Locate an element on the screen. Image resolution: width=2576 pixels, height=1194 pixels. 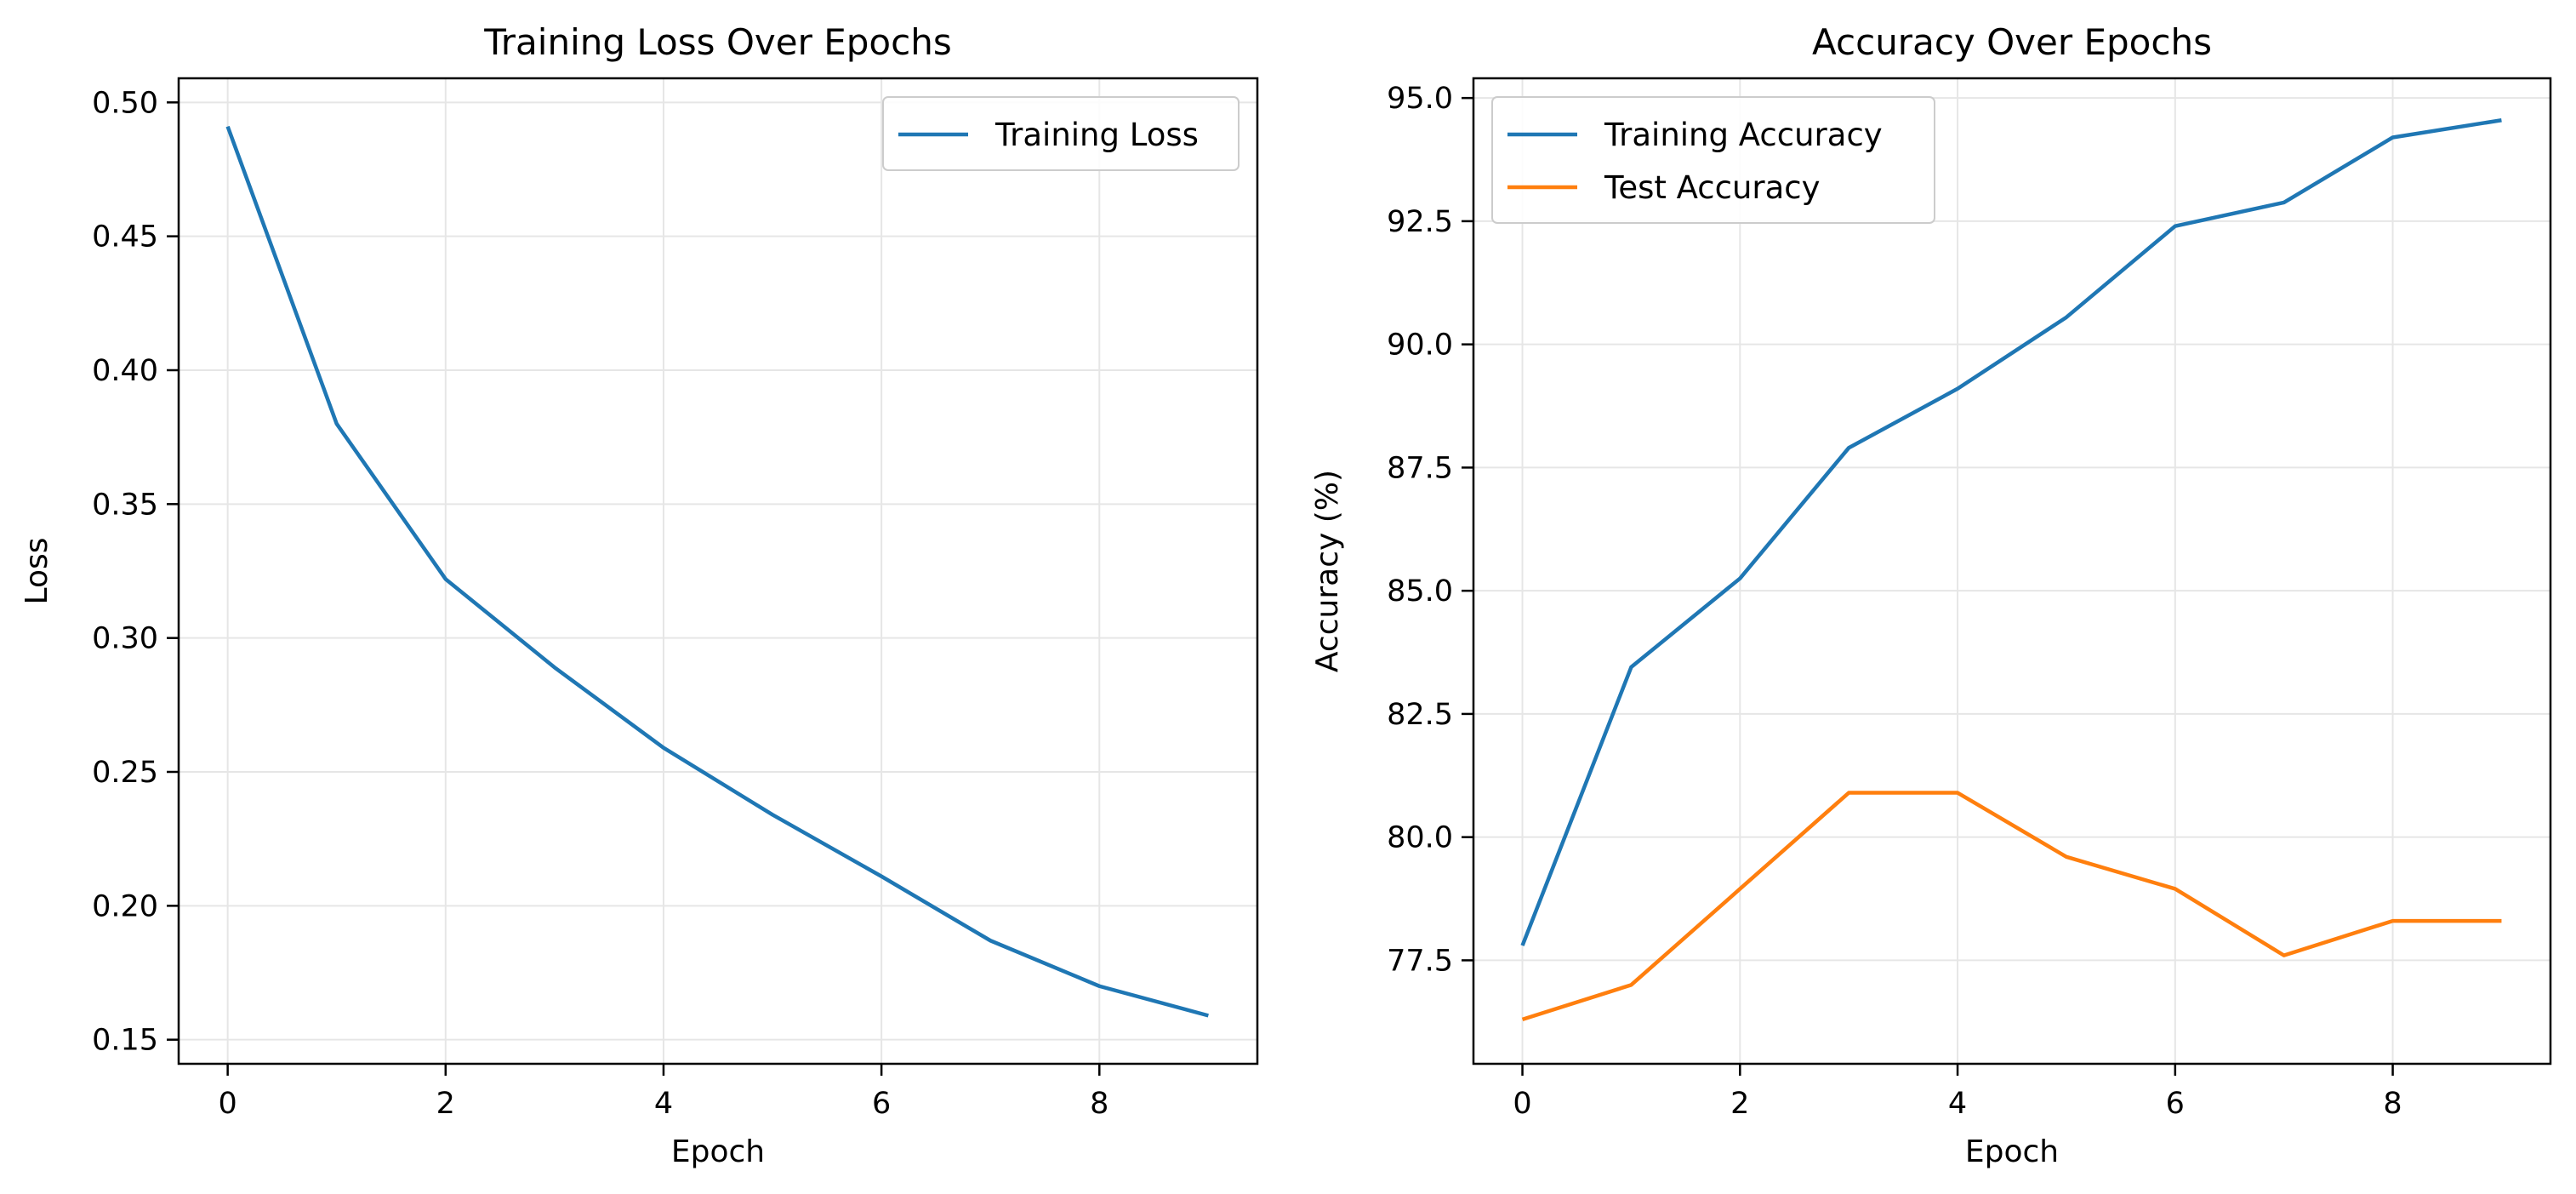
y-tick-label: 95.0 is located at coordinates (1420, 99).